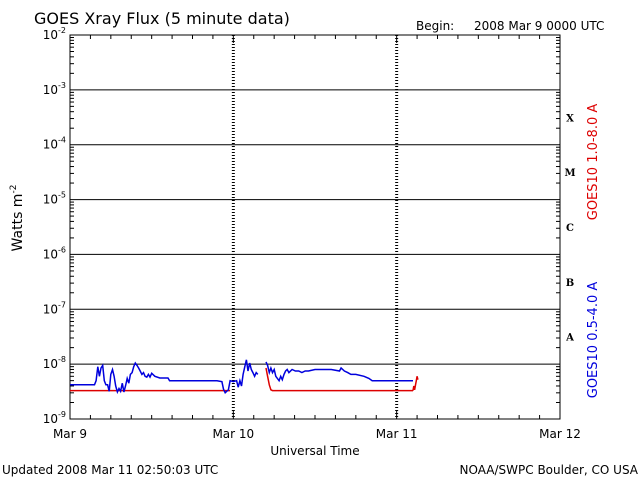  Describe the element at coordinates (397, 434) in the screenshot. I see `x-tick-label: Mar 11` at that location.